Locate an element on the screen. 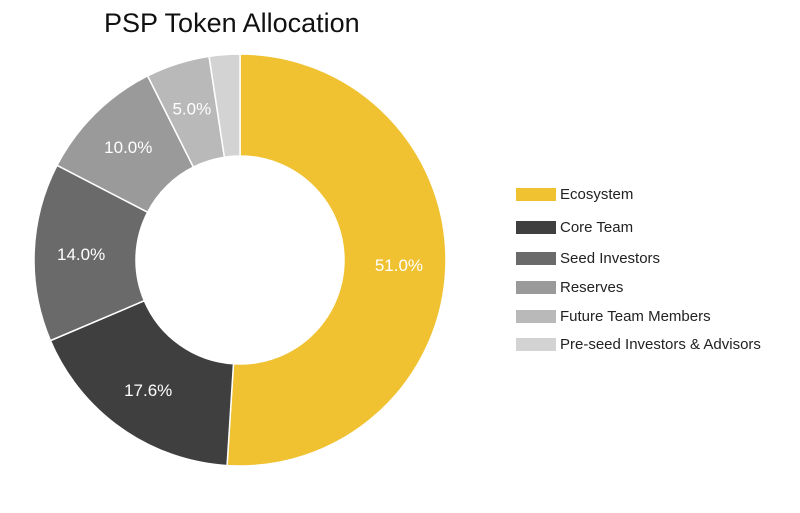 The height and width of the screenshot is (513, 800). legend-item: Pre-seed Investors & Advisors is located at coordinates (638, 344).